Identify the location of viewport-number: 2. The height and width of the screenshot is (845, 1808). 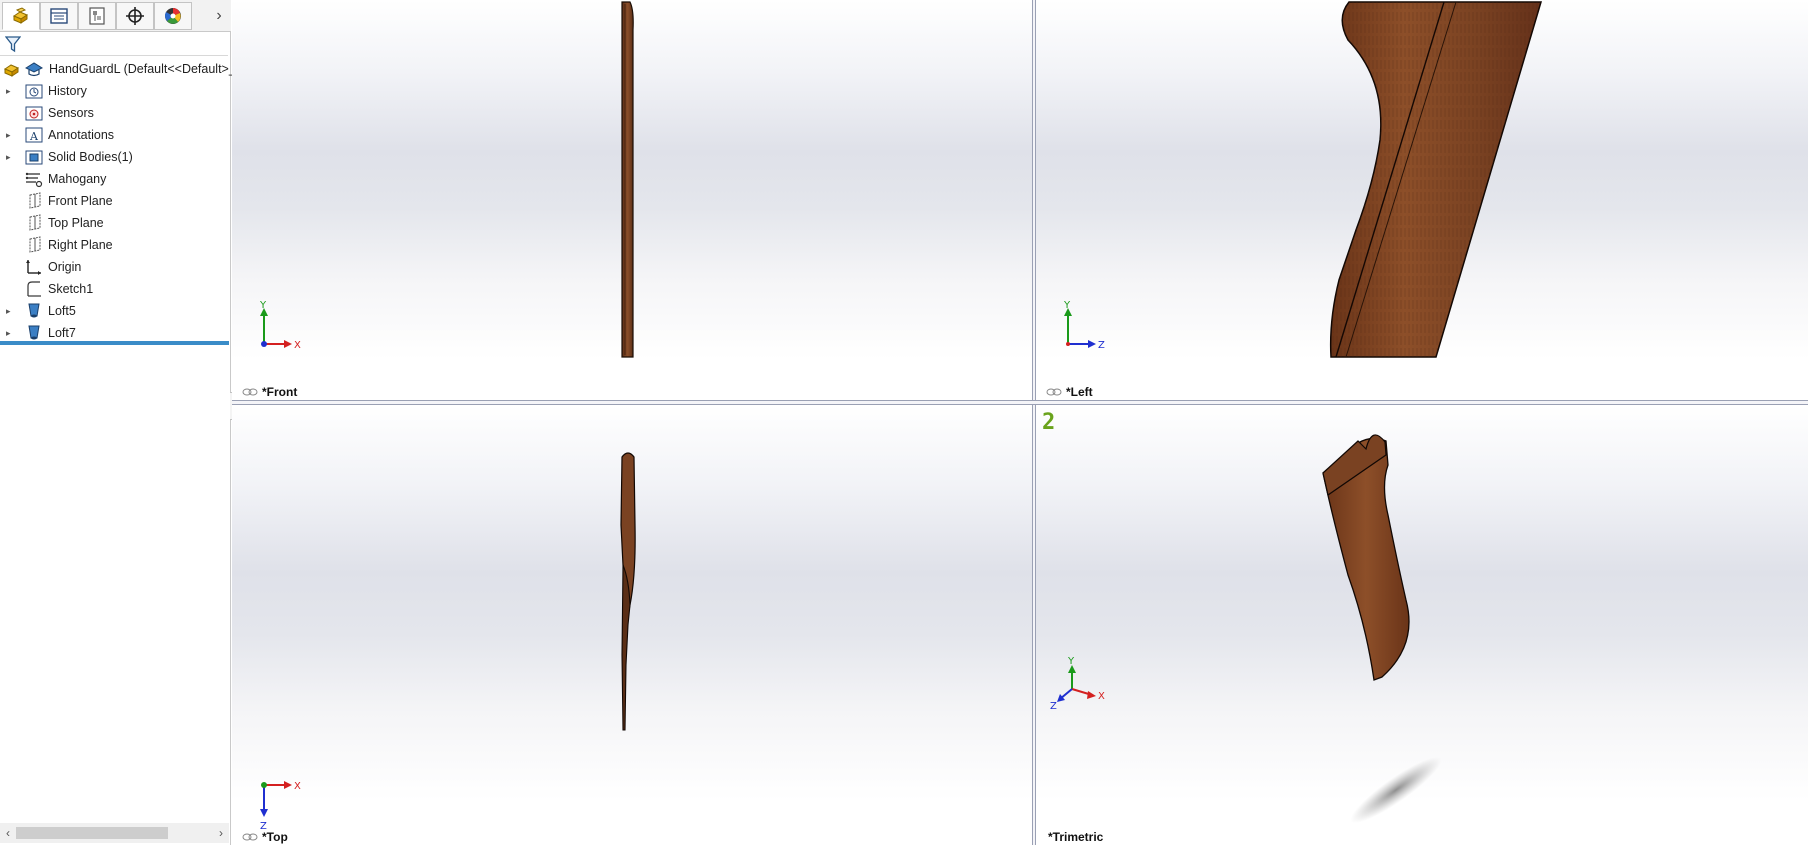
(1048, 421).